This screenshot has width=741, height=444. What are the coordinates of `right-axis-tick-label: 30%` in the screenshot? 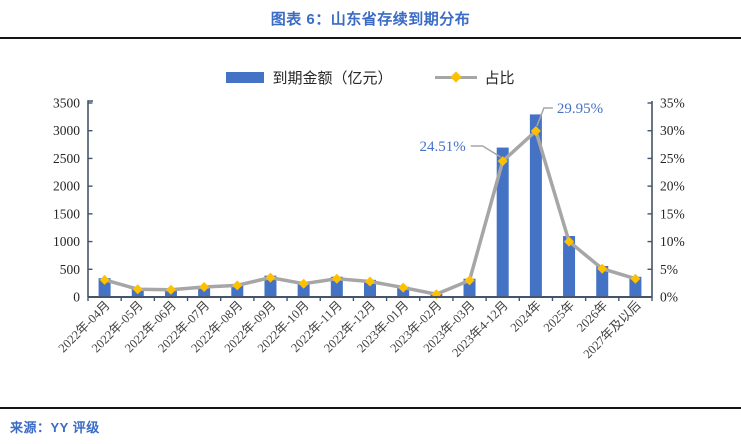 It's located at (672, 130).